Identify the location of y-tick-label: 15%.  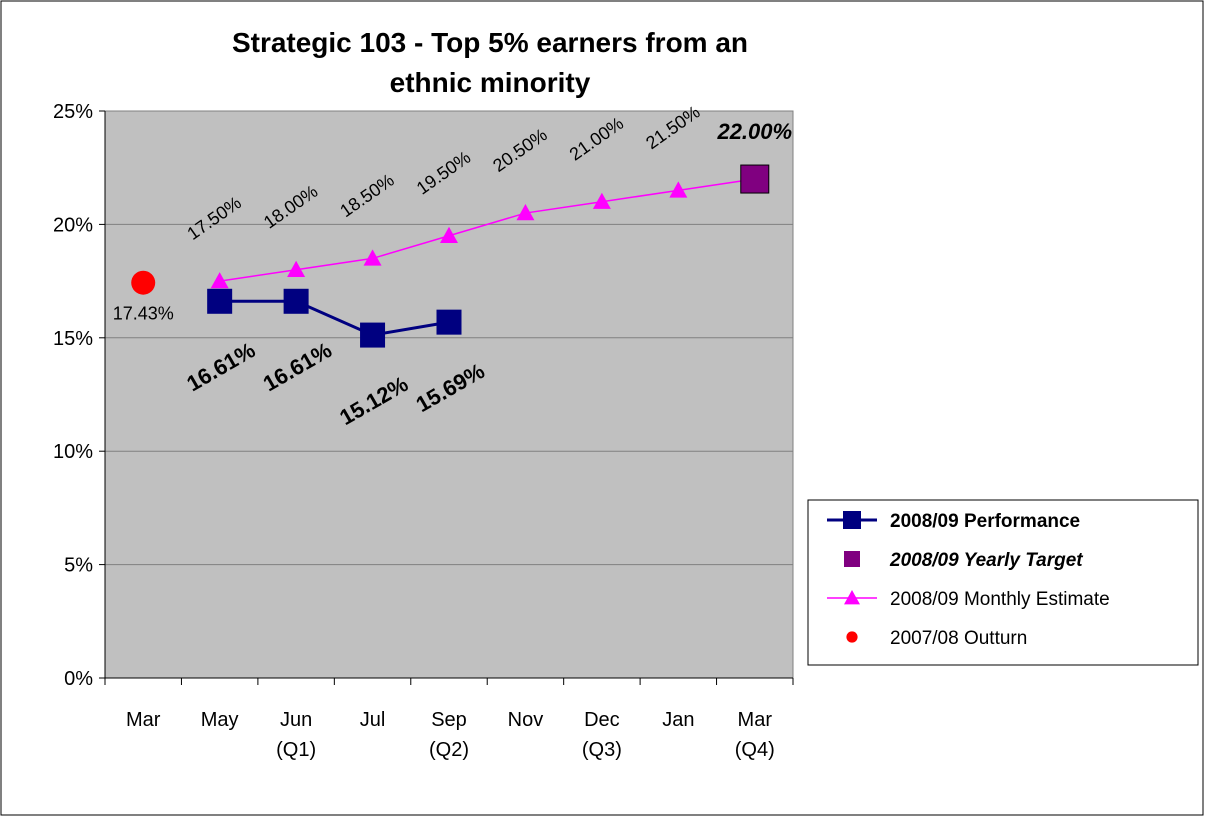
(73, 339).